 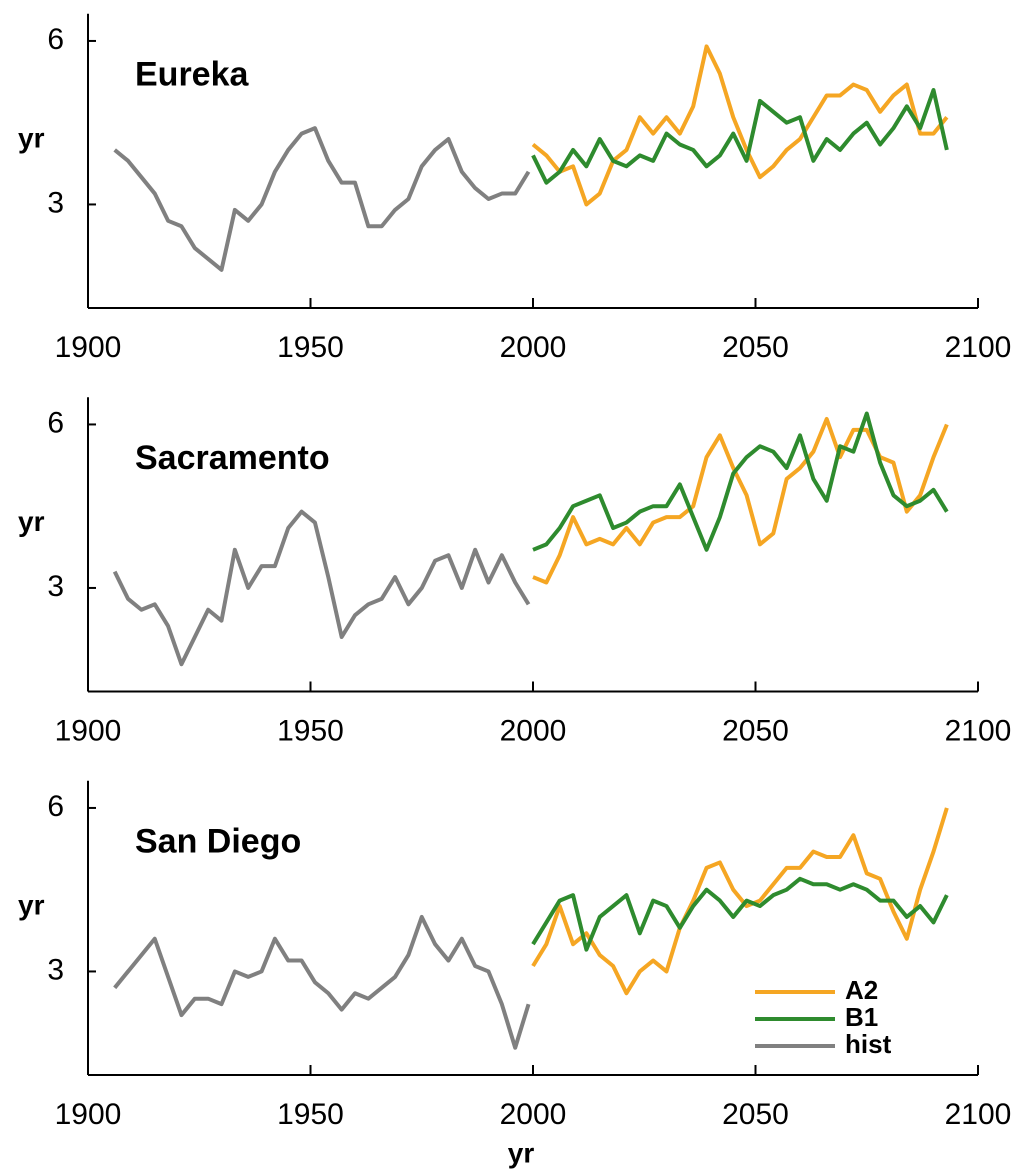 I want to click on x-axis-label: yr, so click(x=521, y=1152).